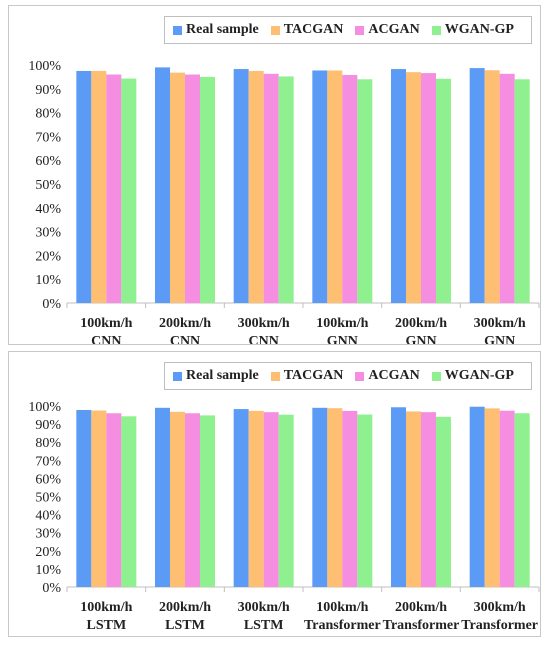  Describe the element at coordinates (44, 66) in the screenshot. I see `y-tick-label: 100%` at that location.